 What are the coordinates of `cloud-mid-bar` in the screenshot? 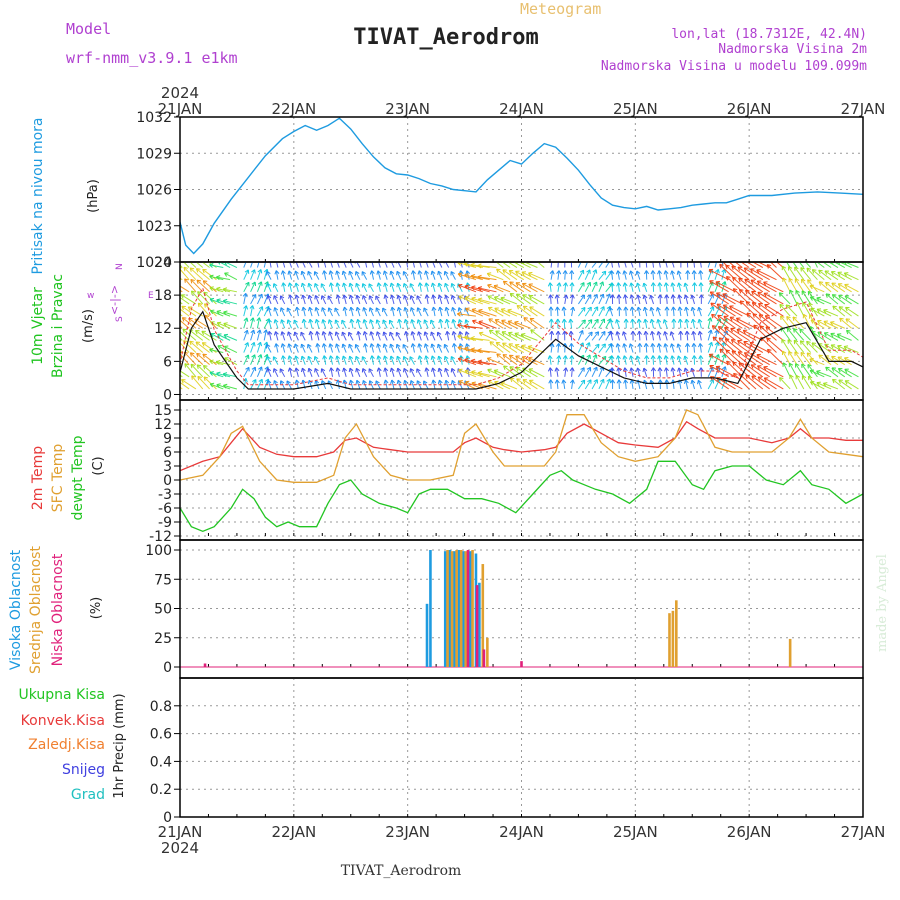 It's located at (790, 652).